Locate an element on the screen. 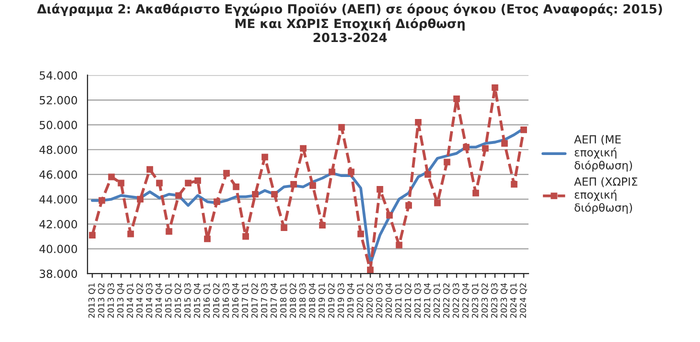 The height and width of the screenshot is (342, 700). x-tick-label: 2023 Q4 is located at coordinates (504, 300).